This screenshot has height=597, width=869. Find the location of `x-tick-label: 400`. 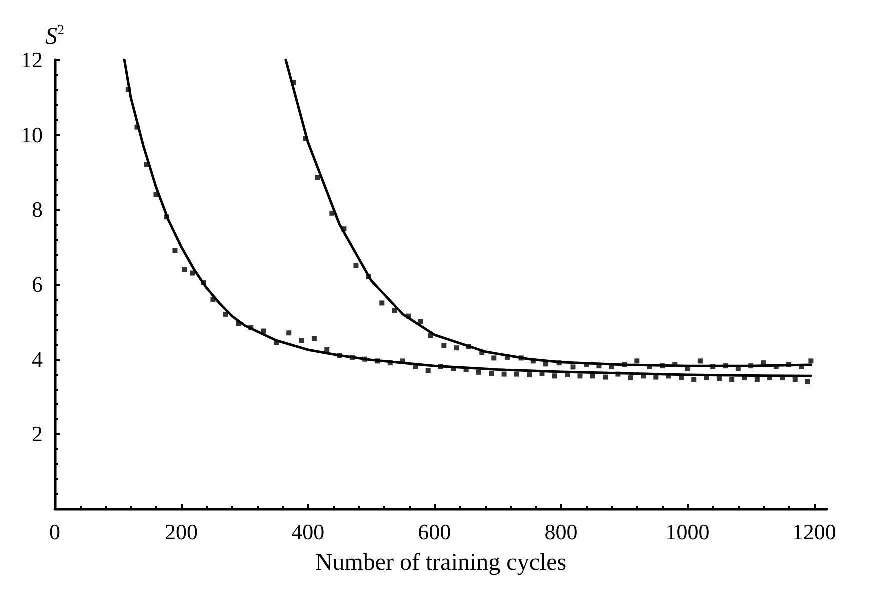

x-tick-label: 400 is located at coordinates (308, 532).